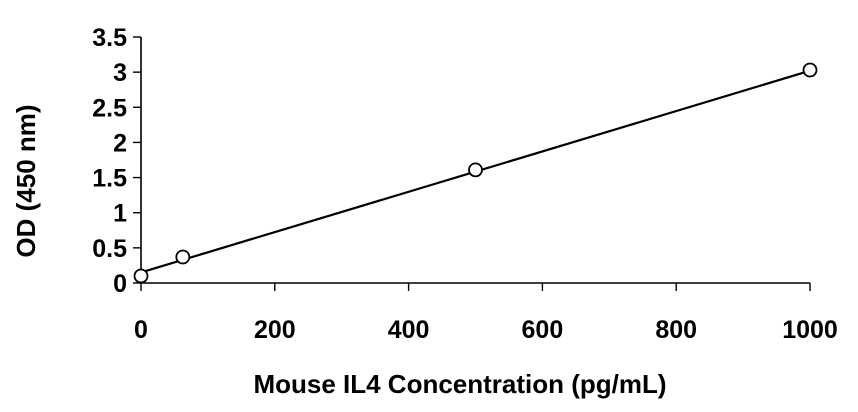 The width and height of the screenshot is (858, 412). What do you see at coordinates (120, 284) in the screenshot?
I see `y-tick-label: 0` at bounding box center [120, 284].